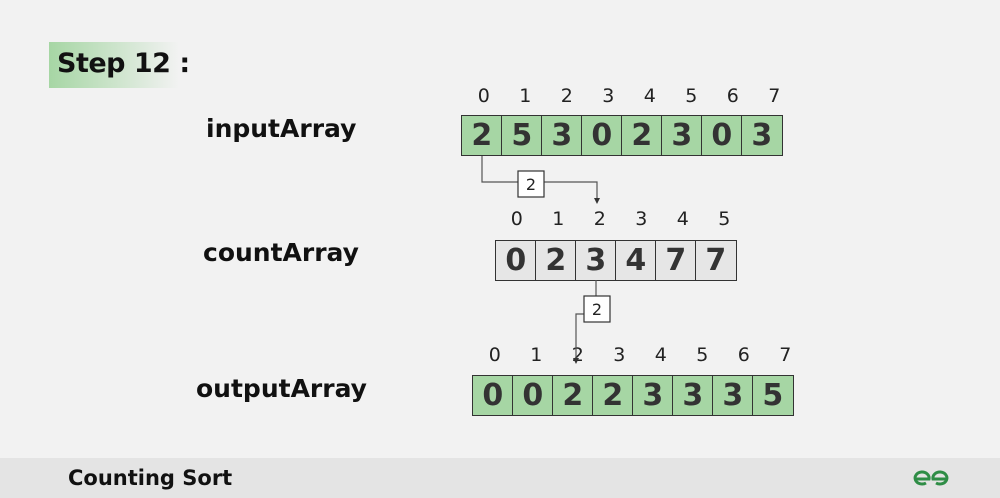 This screenshot has height=498, width=1000. I want to click on footer-title: Counting Sort, so click(150, 478).